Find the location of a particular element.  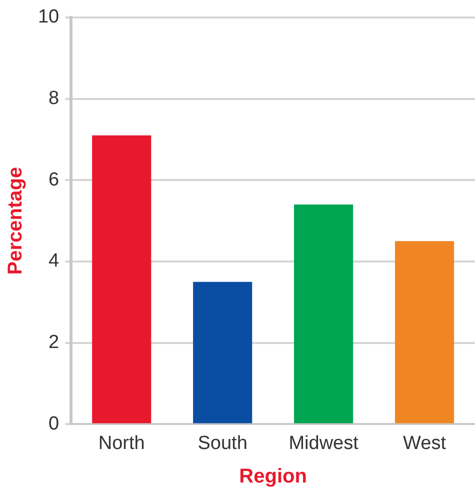

y-tick-label: 6 is located at coordinates (54, 179).